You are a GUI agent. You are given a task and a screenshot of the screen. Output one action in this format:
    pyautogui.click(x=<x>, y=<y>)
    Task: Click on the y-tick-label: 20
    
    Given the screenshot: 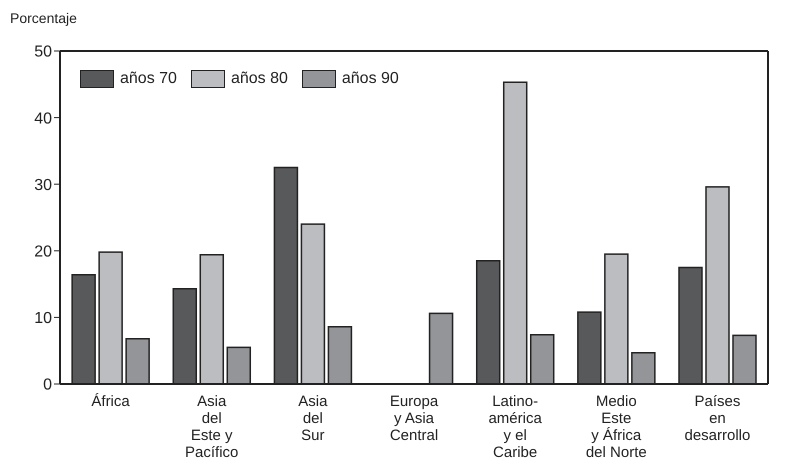 What is the action you would take?
    pyautogui.click(x=43, y=251)
    